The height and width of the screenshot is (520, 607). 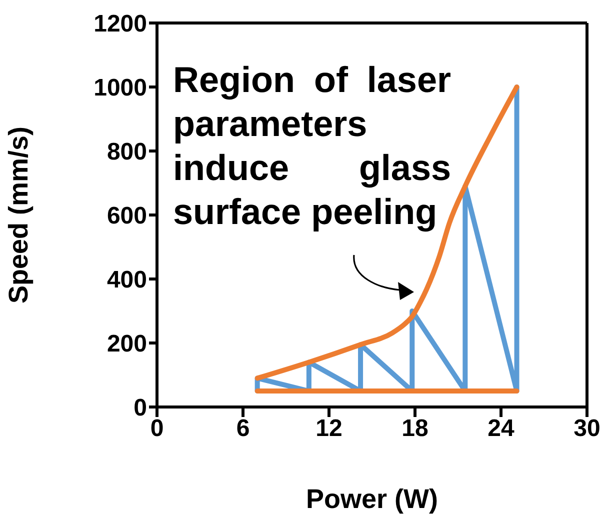 I want to click on y-tick-label: 400, so click(x=126, y=280).